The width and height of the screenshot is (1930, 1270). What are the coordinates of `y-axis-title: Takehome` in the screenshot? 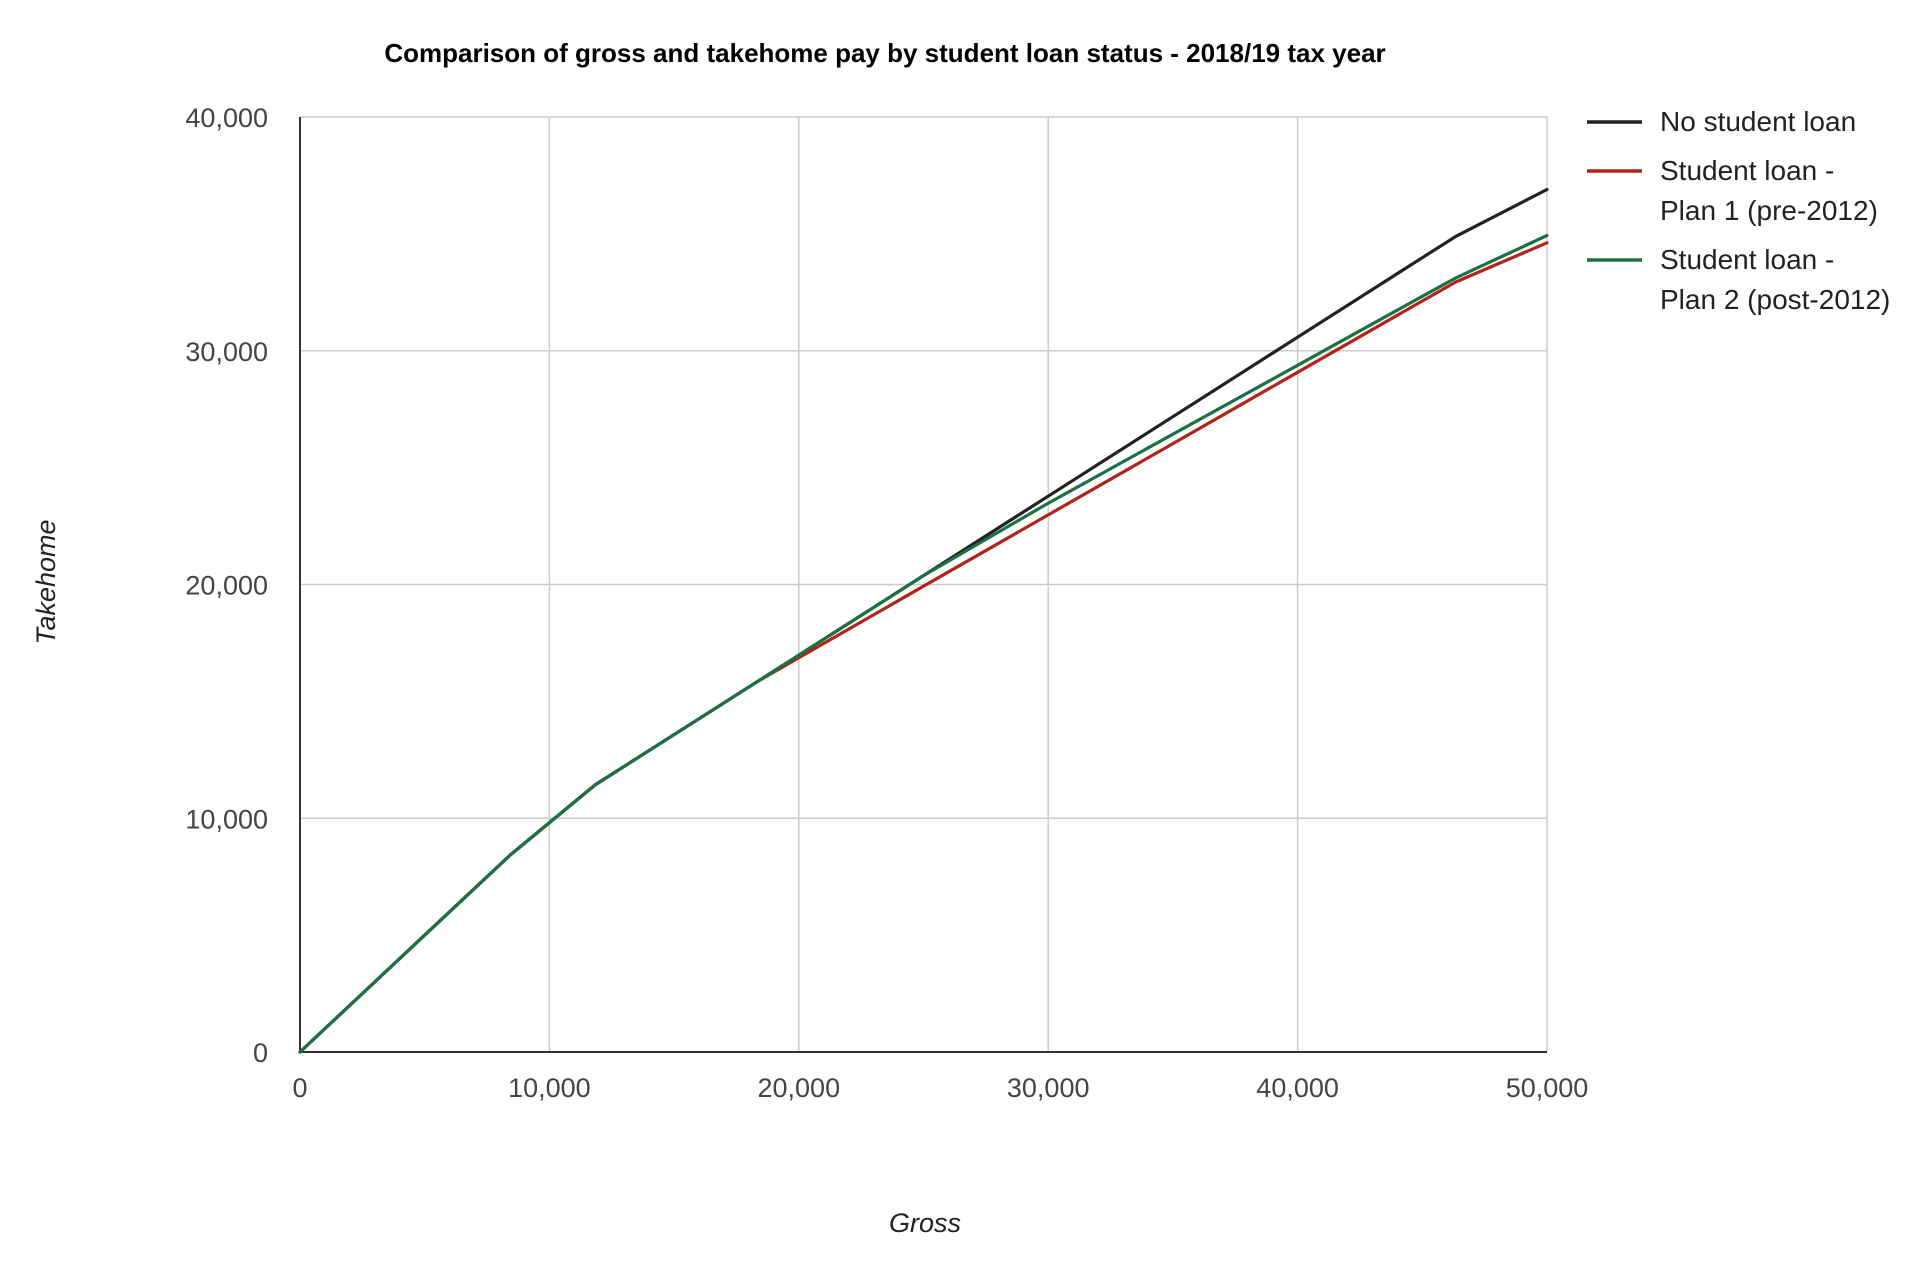 It's located at (46, 581).